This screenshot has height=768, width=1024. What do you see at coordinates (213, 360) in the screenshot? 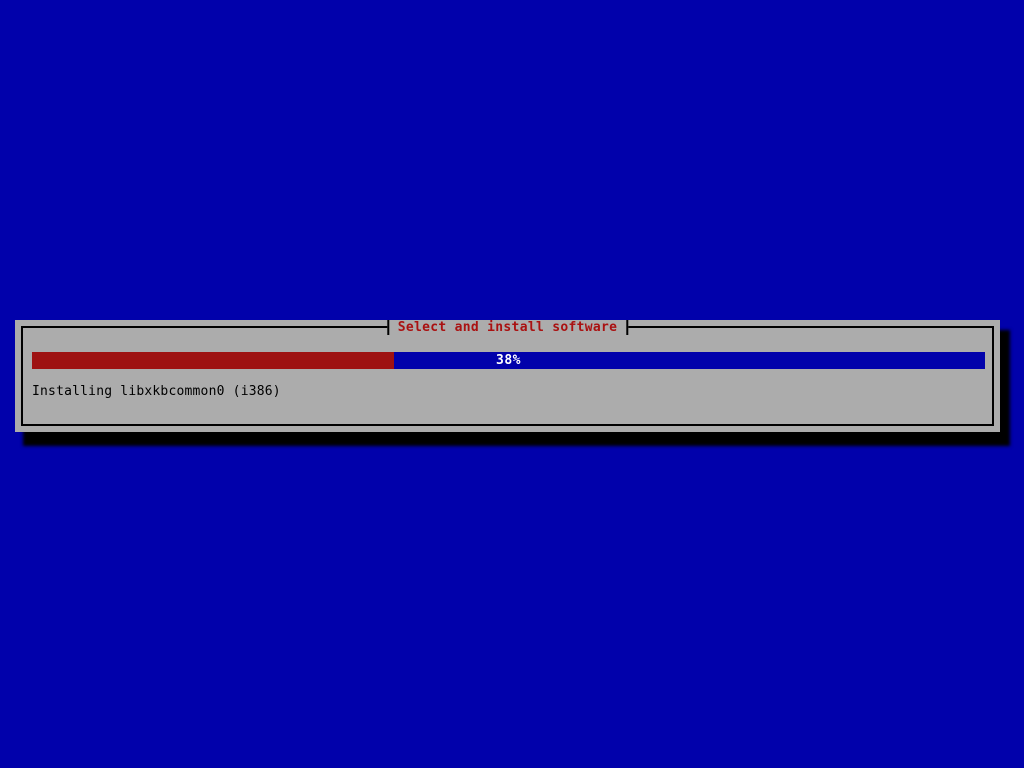
I see `progress-fill` at bounding box center [213, 360].